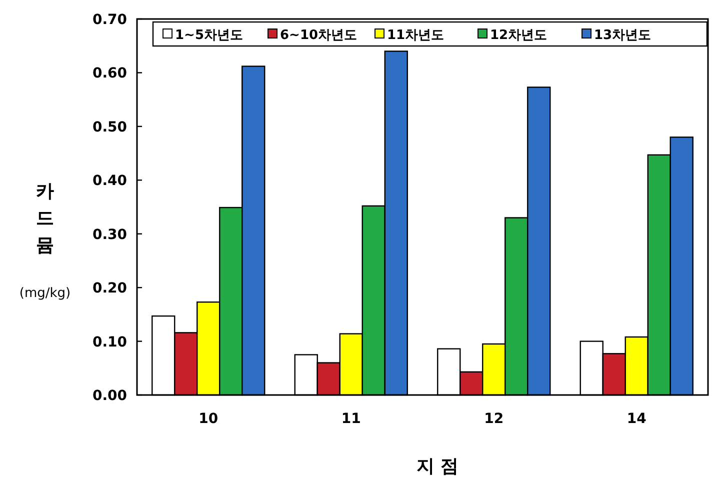  Describe the element at coordinates (636, 419) in the screenshot. I see `x-tick-label: 14` at that location.